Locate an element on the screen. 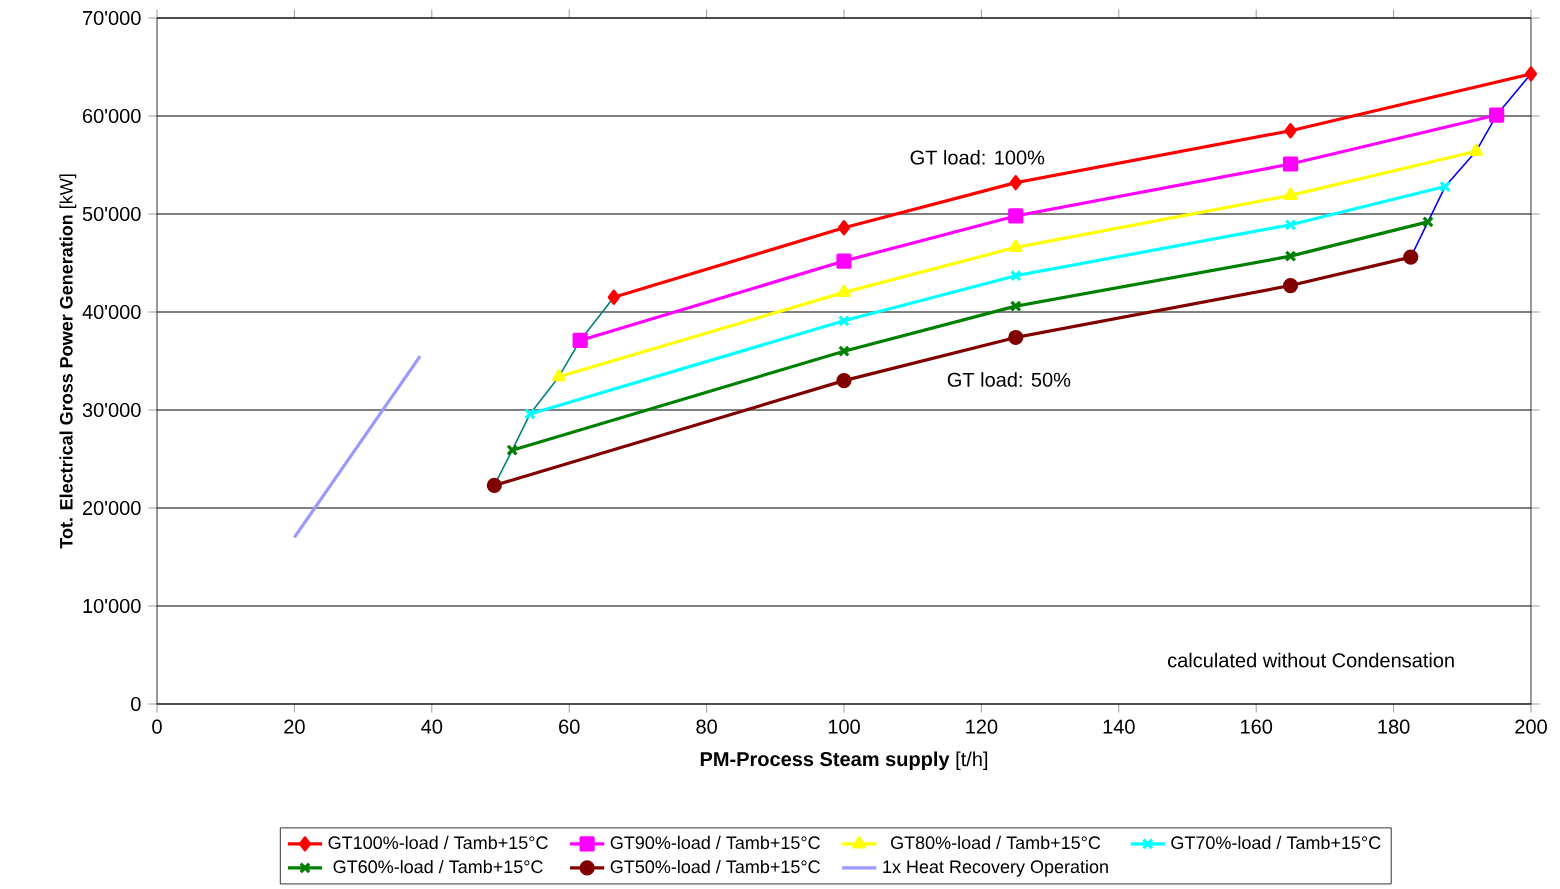 The image size is (1560, 889). legend-label: GT70%-load / Tamb+15°C is located at coordinates (1276, 842).